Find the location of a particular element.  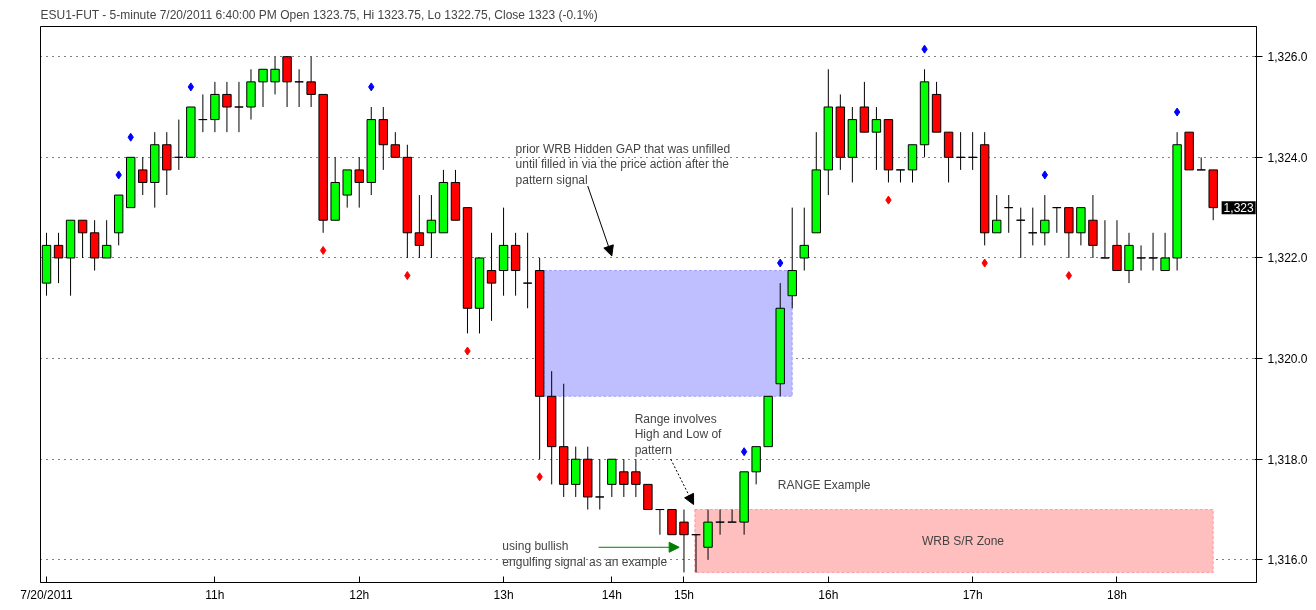

y-tick-label: 1,318.0 is located at coordinates (1287, 459).